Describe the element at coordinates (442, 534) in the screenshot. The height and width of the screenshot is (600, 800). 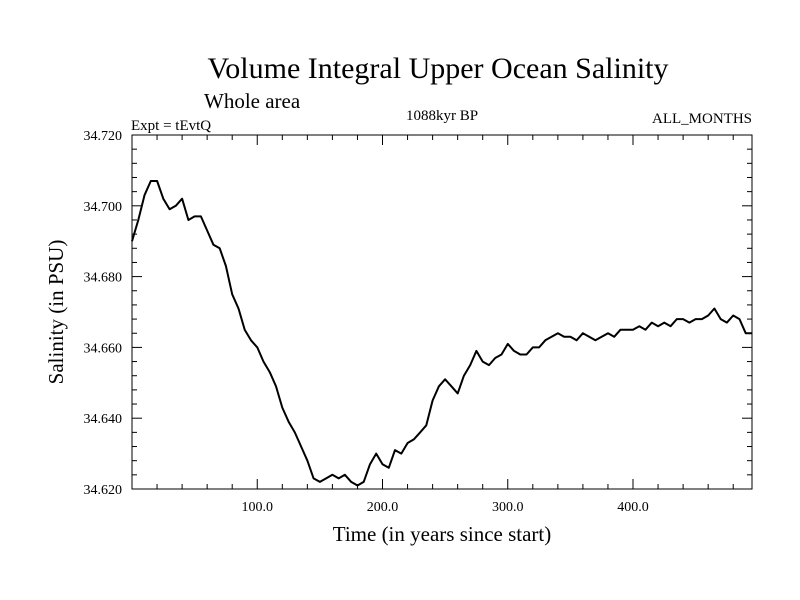
I see `x-axis-label: Time (in years since start)` at that location.